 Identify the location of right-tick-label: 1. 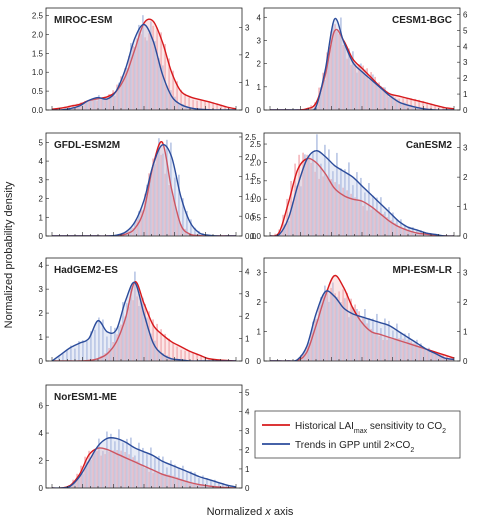
(465, 207).